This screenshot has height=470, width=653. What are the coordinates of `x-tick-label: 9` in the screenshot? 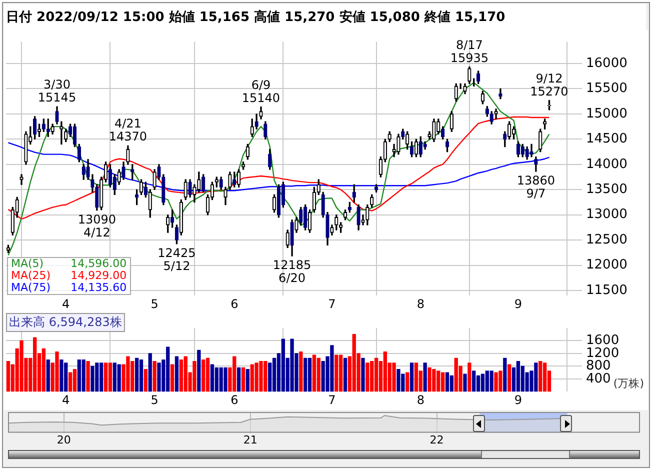 It's located at (518, 399).